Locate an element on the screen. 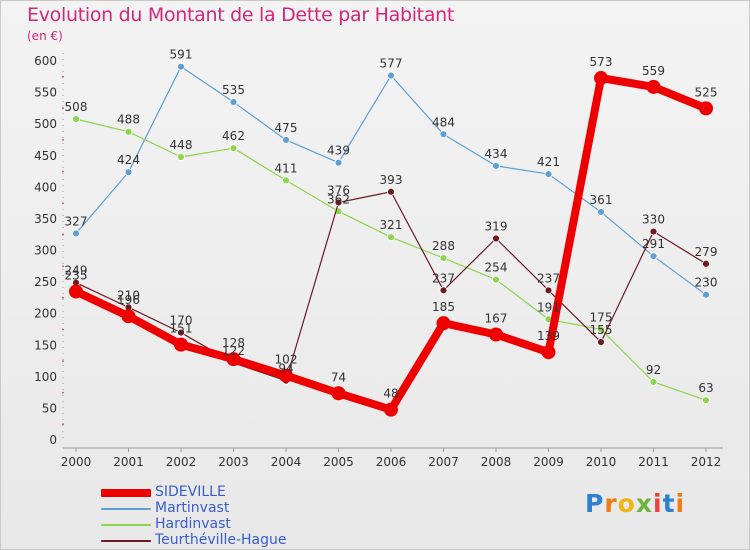 The width and height of the screenshot is (750, 550). data-label-hardinvast: 175 is located at coordinates (601, 317).